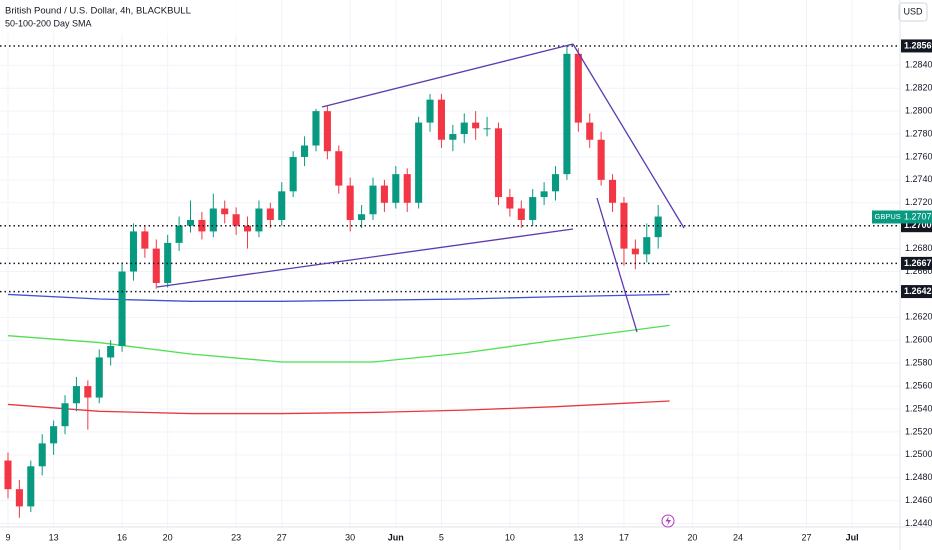 The image size is (932, 550). Describe the element at coordinates (918, 363) in the screenshot. I see `y-tick-label: 1.25800` at that location.